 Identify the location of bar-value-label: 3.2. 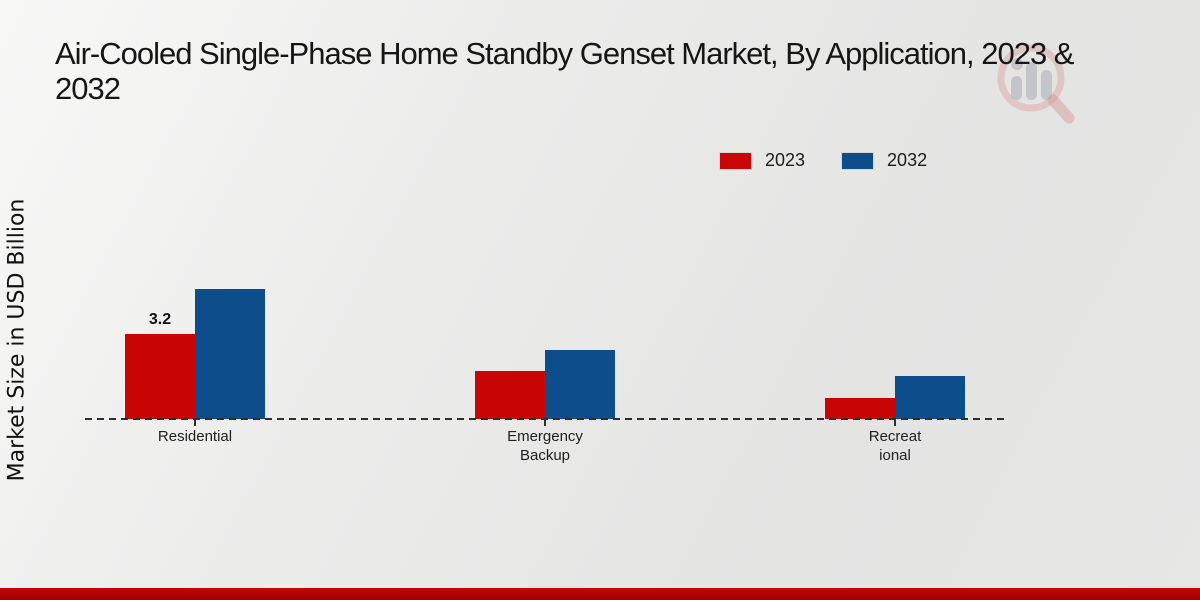
(160, 319).